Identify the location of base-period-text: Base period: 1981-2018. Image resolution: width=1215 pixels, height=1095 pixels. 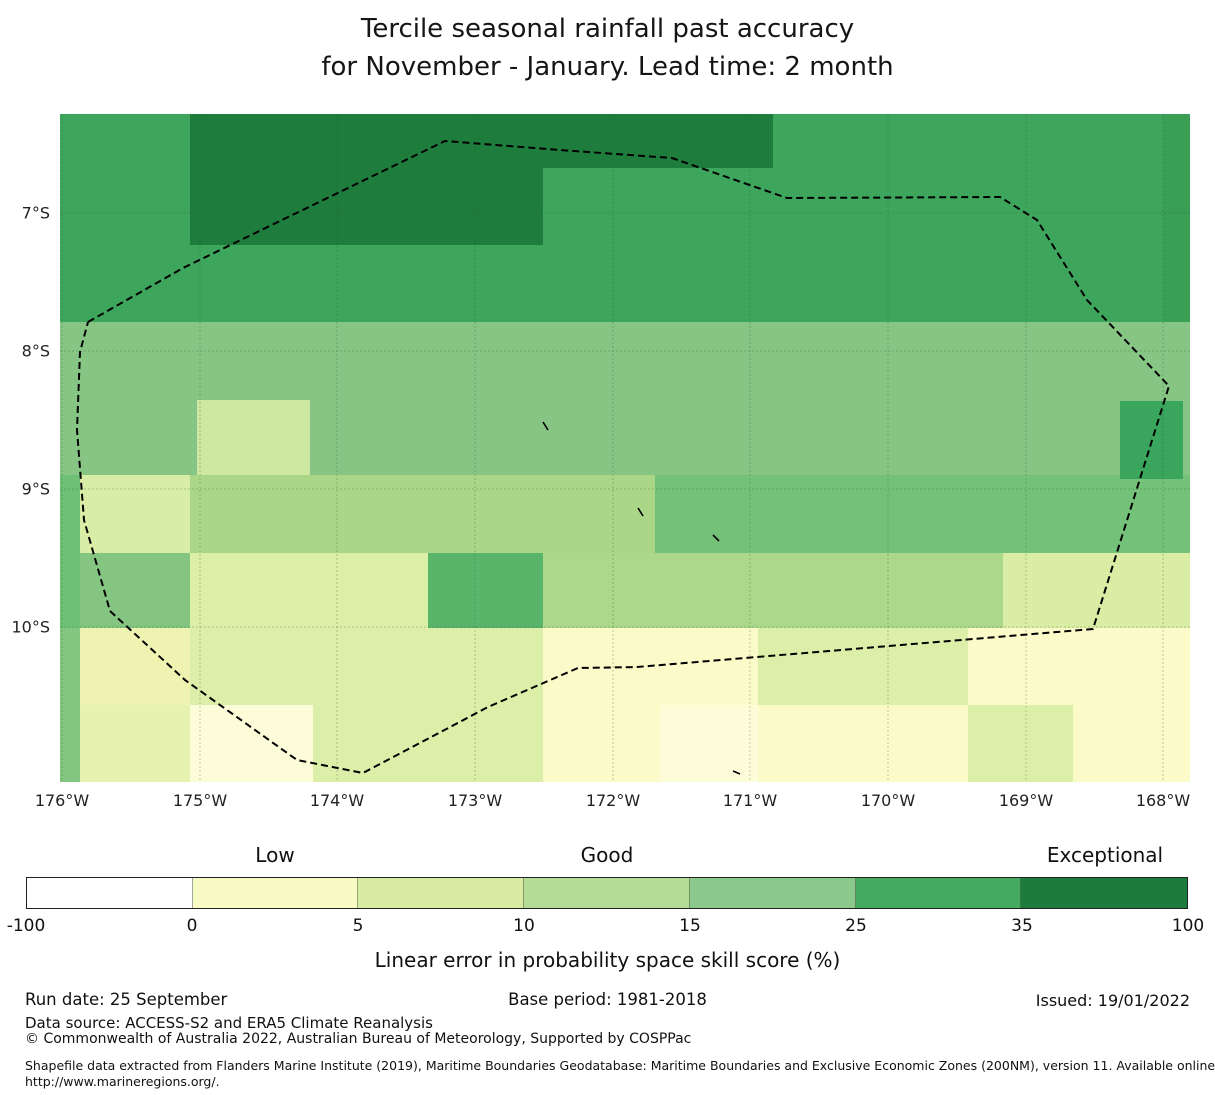
(607, 999).